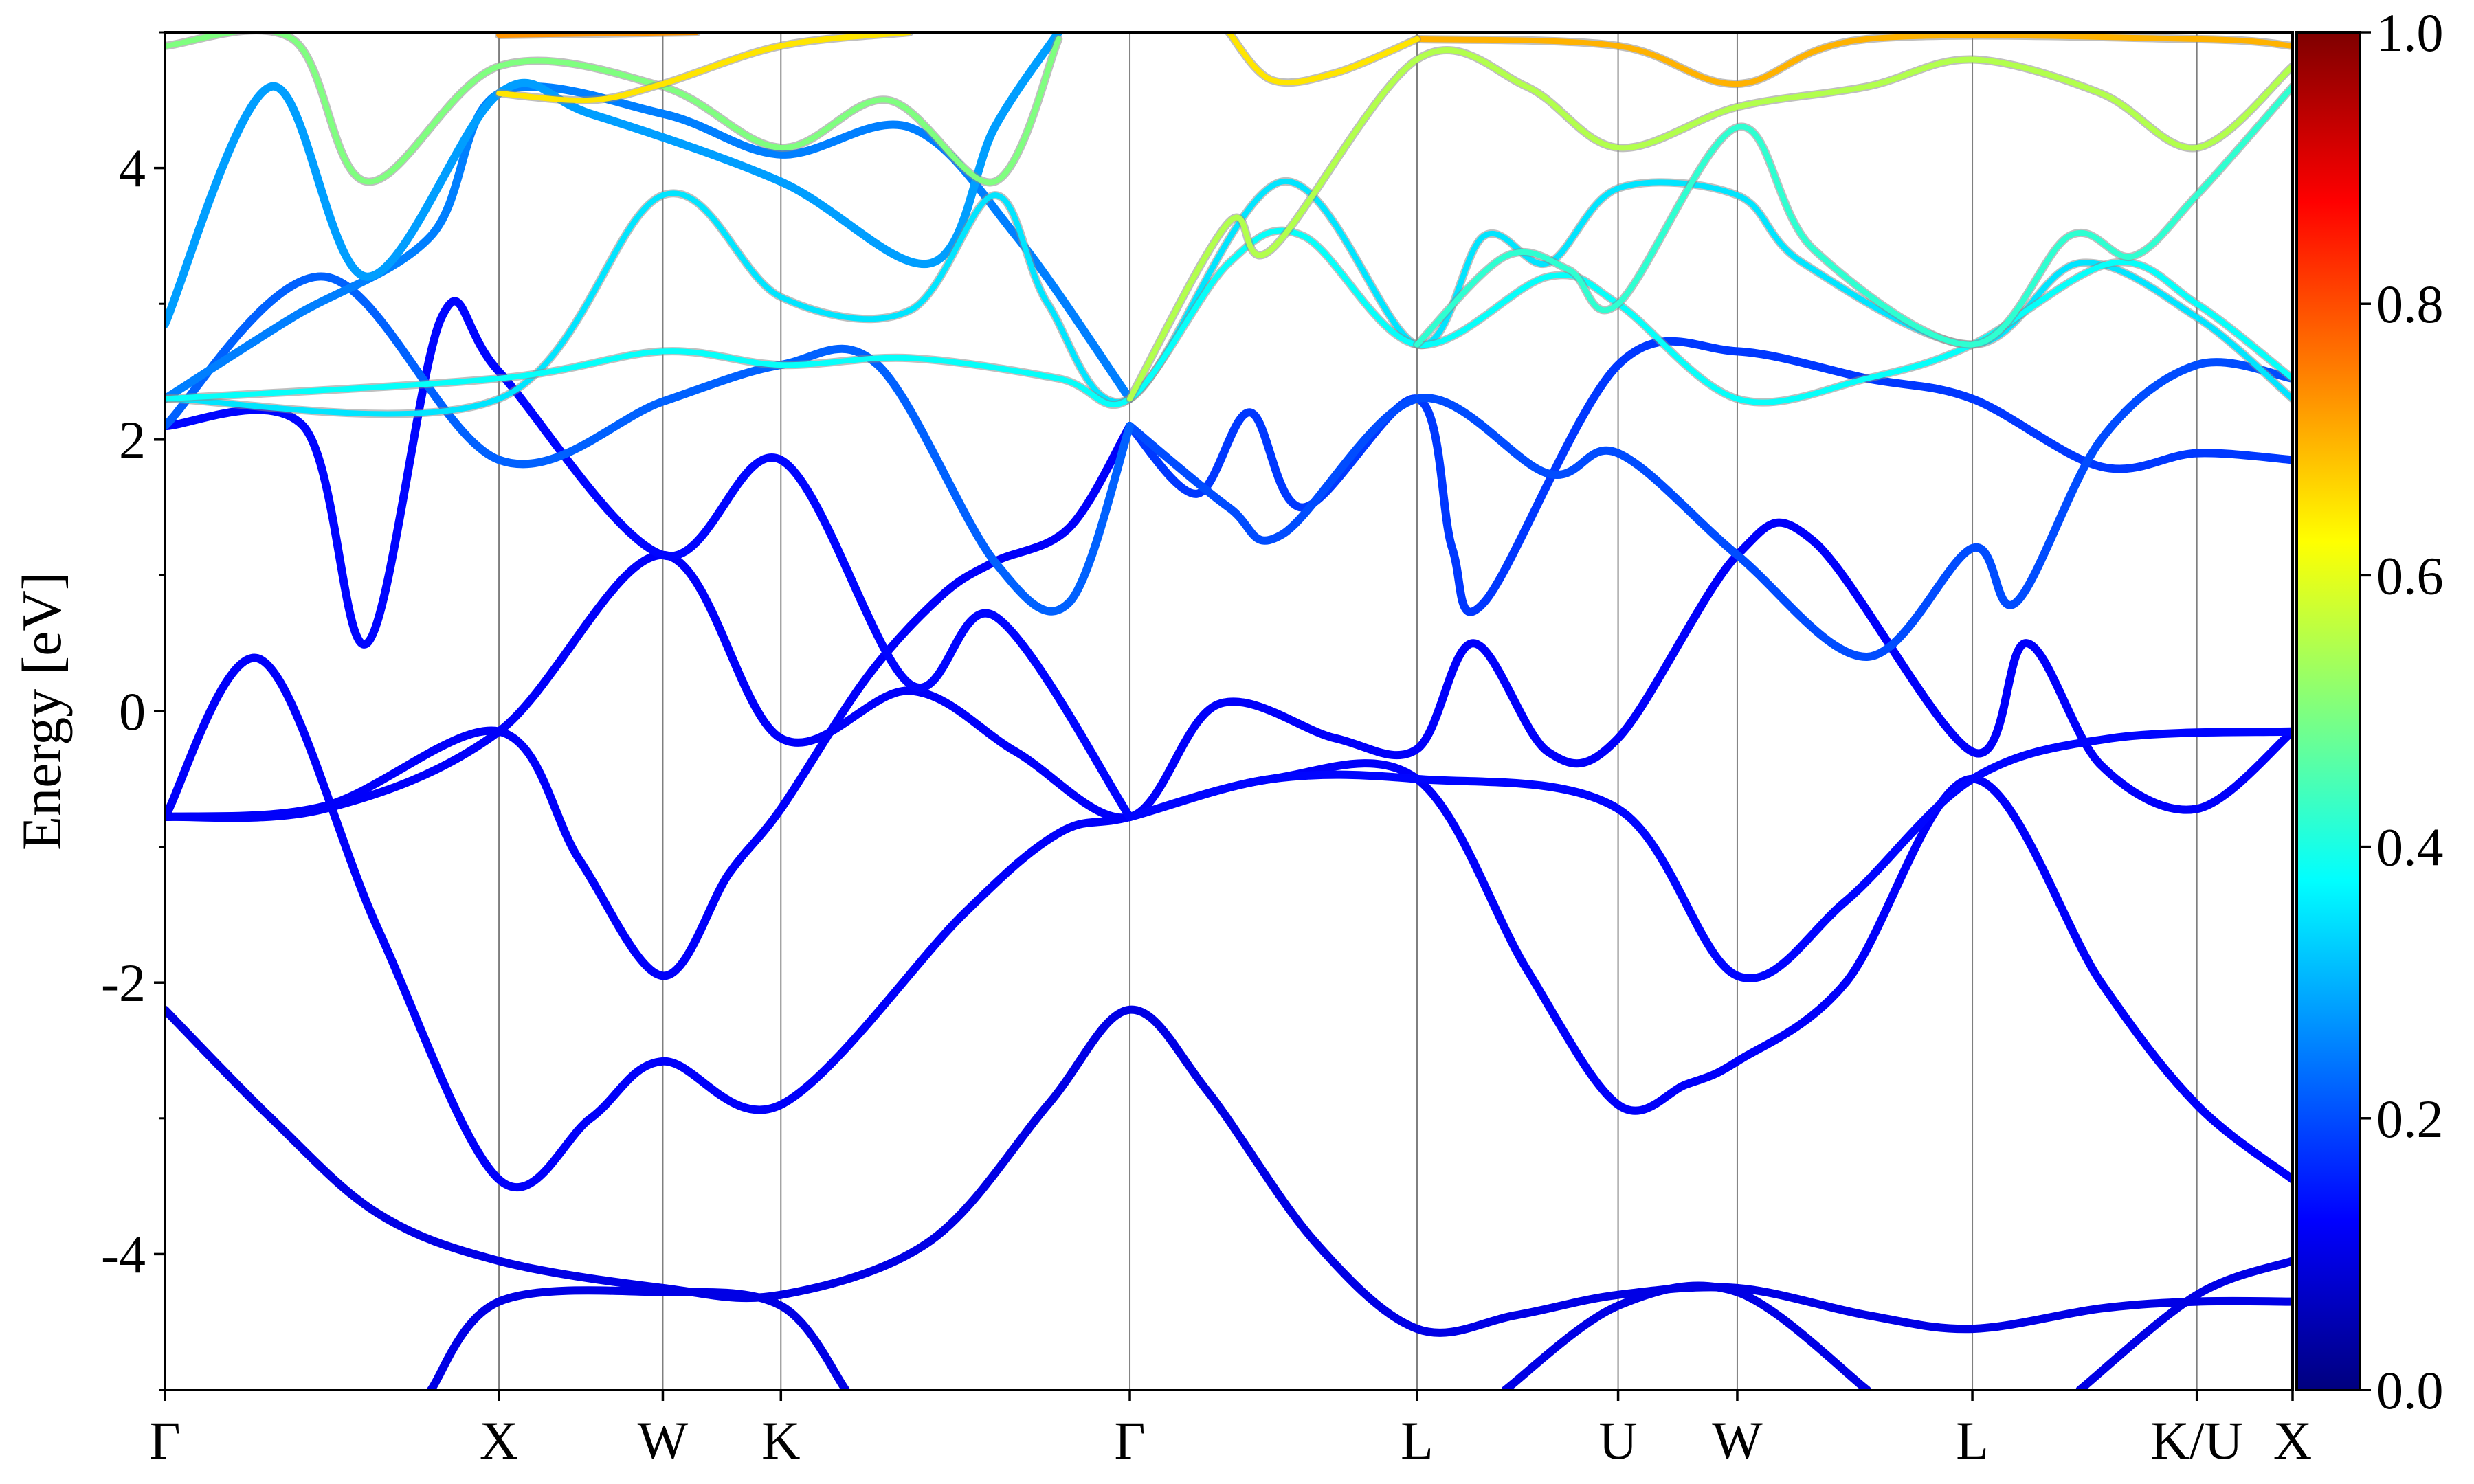  What do you see at coordinates (2410, 304) in the screenshot?
I see `colorbar-tick-label: 0.8` at bounding box center [2410, 304].